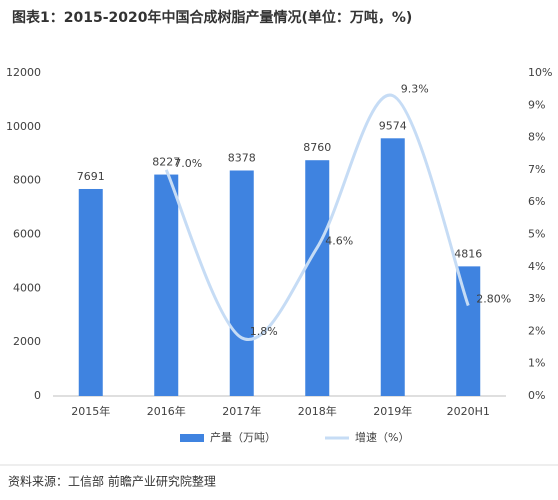  I want to click on line-label: 1.8%, so click(264, 331).